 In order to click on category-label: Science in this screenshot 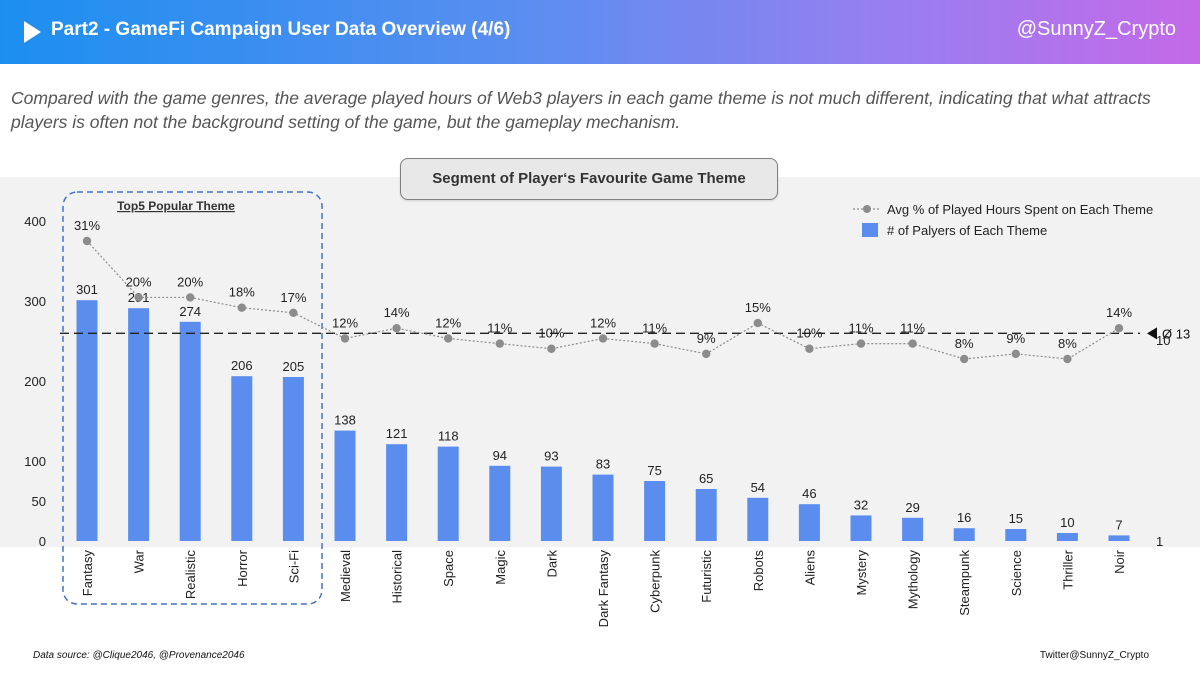, I will do `click(1016, 573)`.